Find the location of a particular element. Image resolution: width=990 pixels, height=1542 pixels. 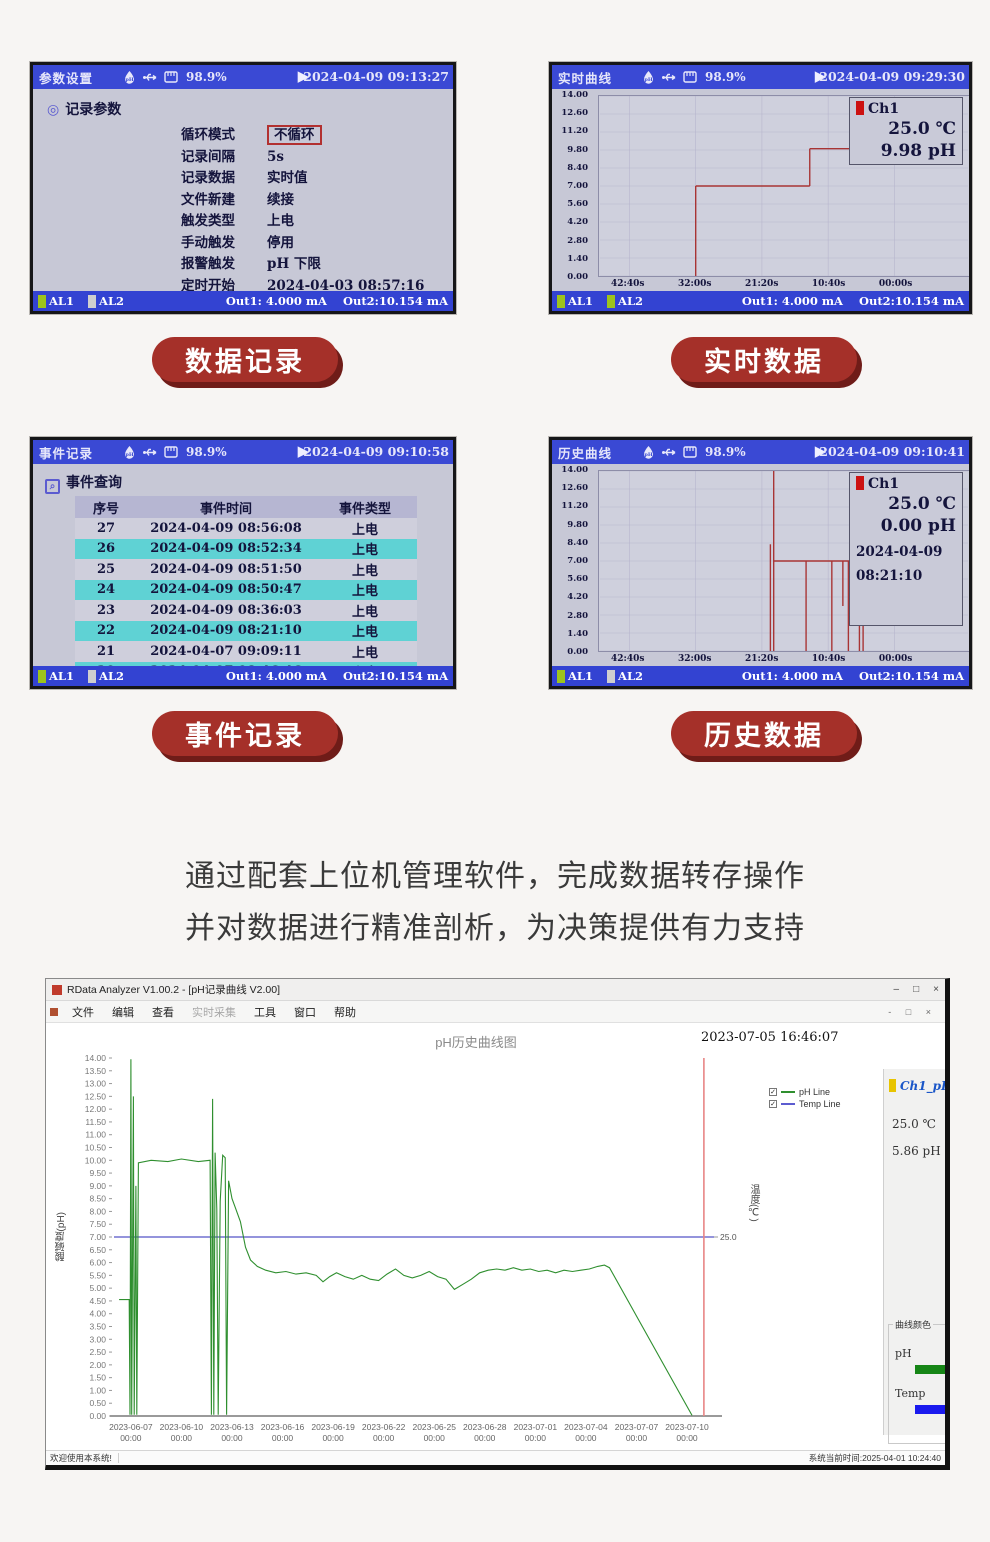

channel-readout-box: Ch1 25.0 ℃ 0.00 pH 2024-04-09 08:21:10 is located at coordinates (906, 549).